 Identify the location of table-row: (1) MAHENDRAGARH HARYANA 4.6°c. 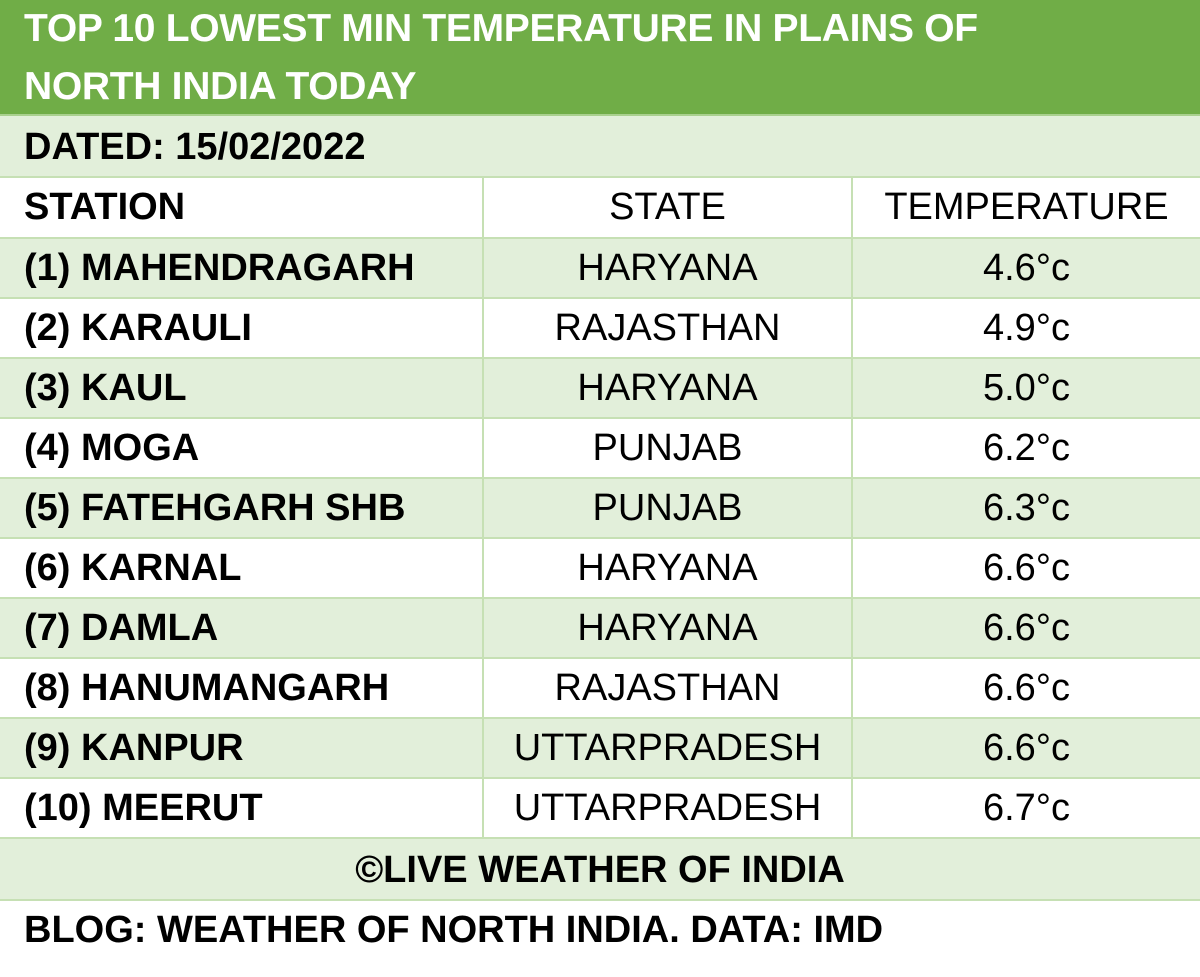
(600, 268).